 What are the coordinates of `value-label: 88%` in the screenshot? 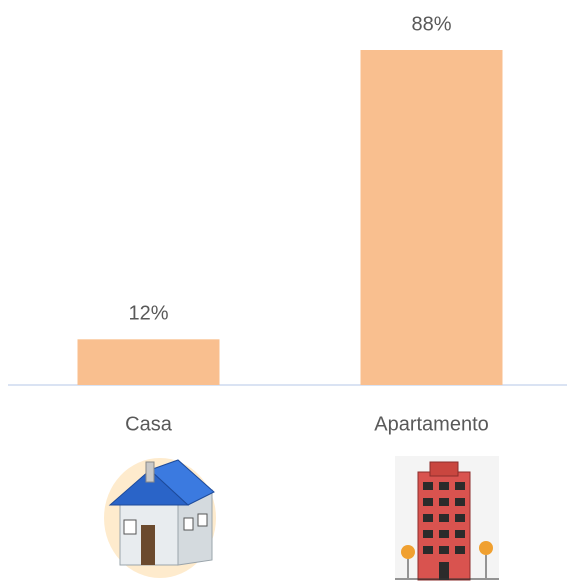 It's located at (431, 24).